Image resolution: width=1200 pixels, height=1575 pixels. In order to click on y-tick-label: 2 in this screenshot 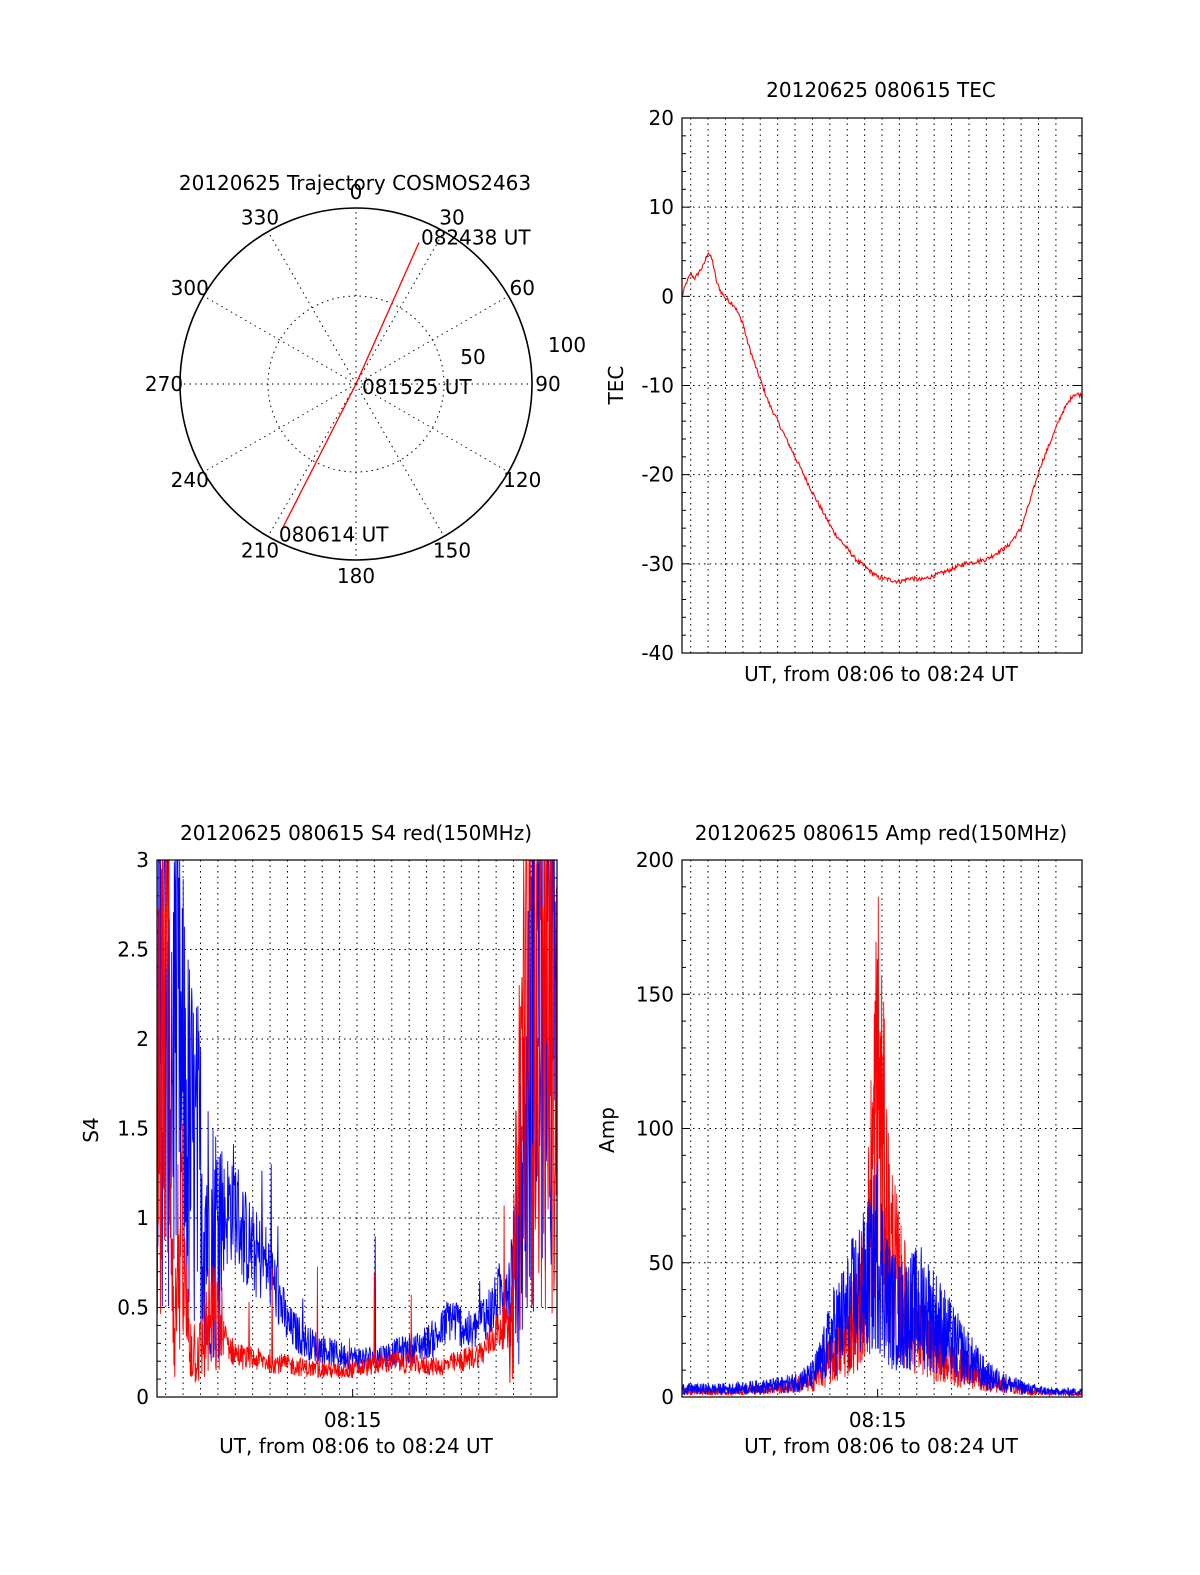, I will do `click(142, 1039)`.